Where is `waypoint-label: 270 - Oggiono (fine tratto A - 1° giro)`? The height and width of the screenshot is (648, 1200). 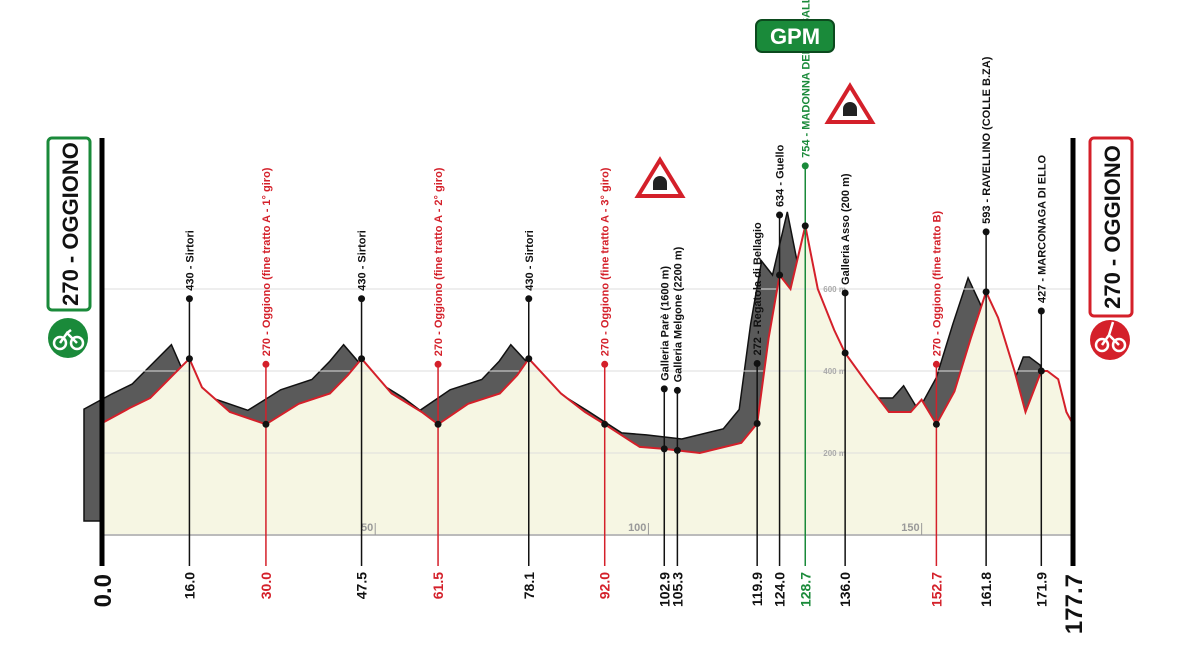 waypoint-label: 270 - Oggiono (fine tratto A - 1° giro) is located at coordinates (267, 261).